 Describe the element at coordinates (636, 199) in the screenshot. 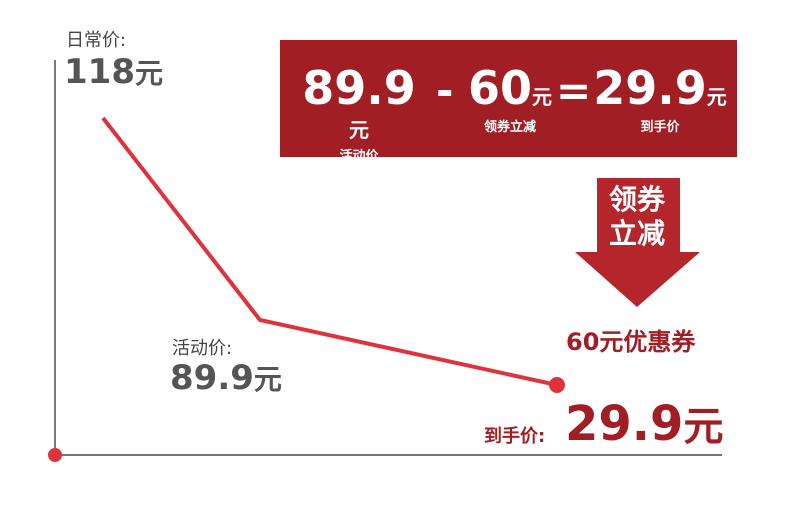

I see `arrow-line: 领券` at that location.